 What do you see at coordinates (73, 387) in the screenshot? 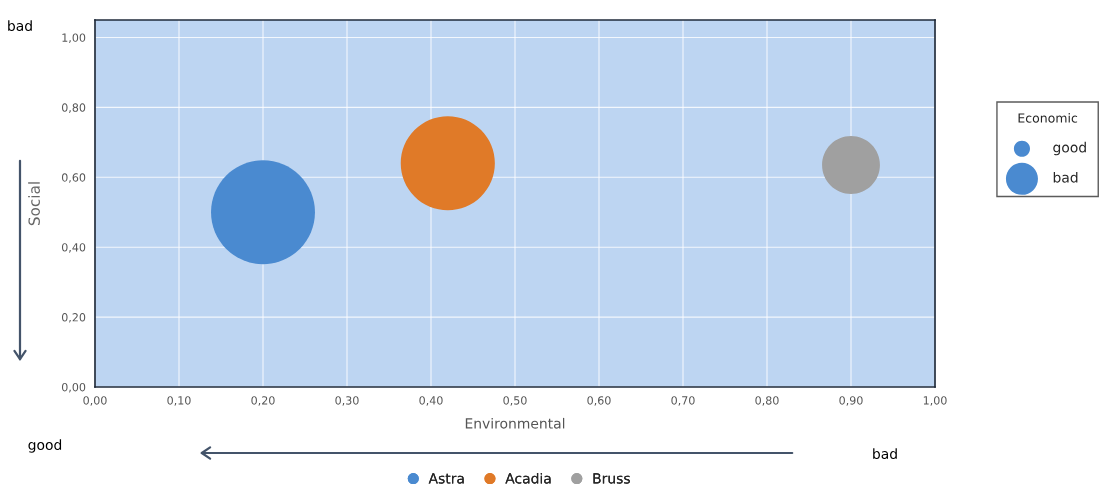
I see `y-tick-label: 0,00` at bounding box center [73, 387].